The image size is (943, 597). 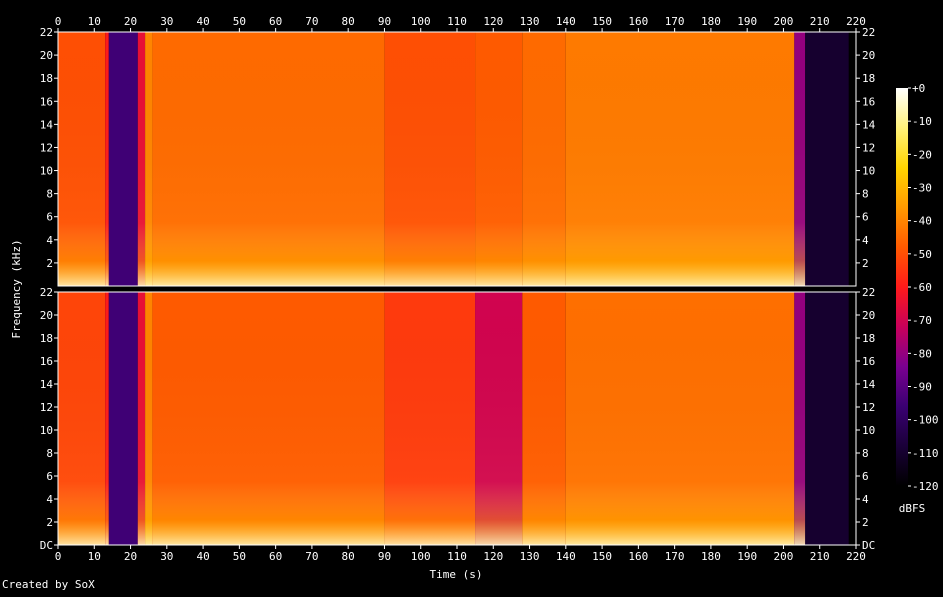 What do you see at coordinates (638, 21) in the screenshot?
I see `x-tick-label-top: 160` at bounding box center [638, 21].